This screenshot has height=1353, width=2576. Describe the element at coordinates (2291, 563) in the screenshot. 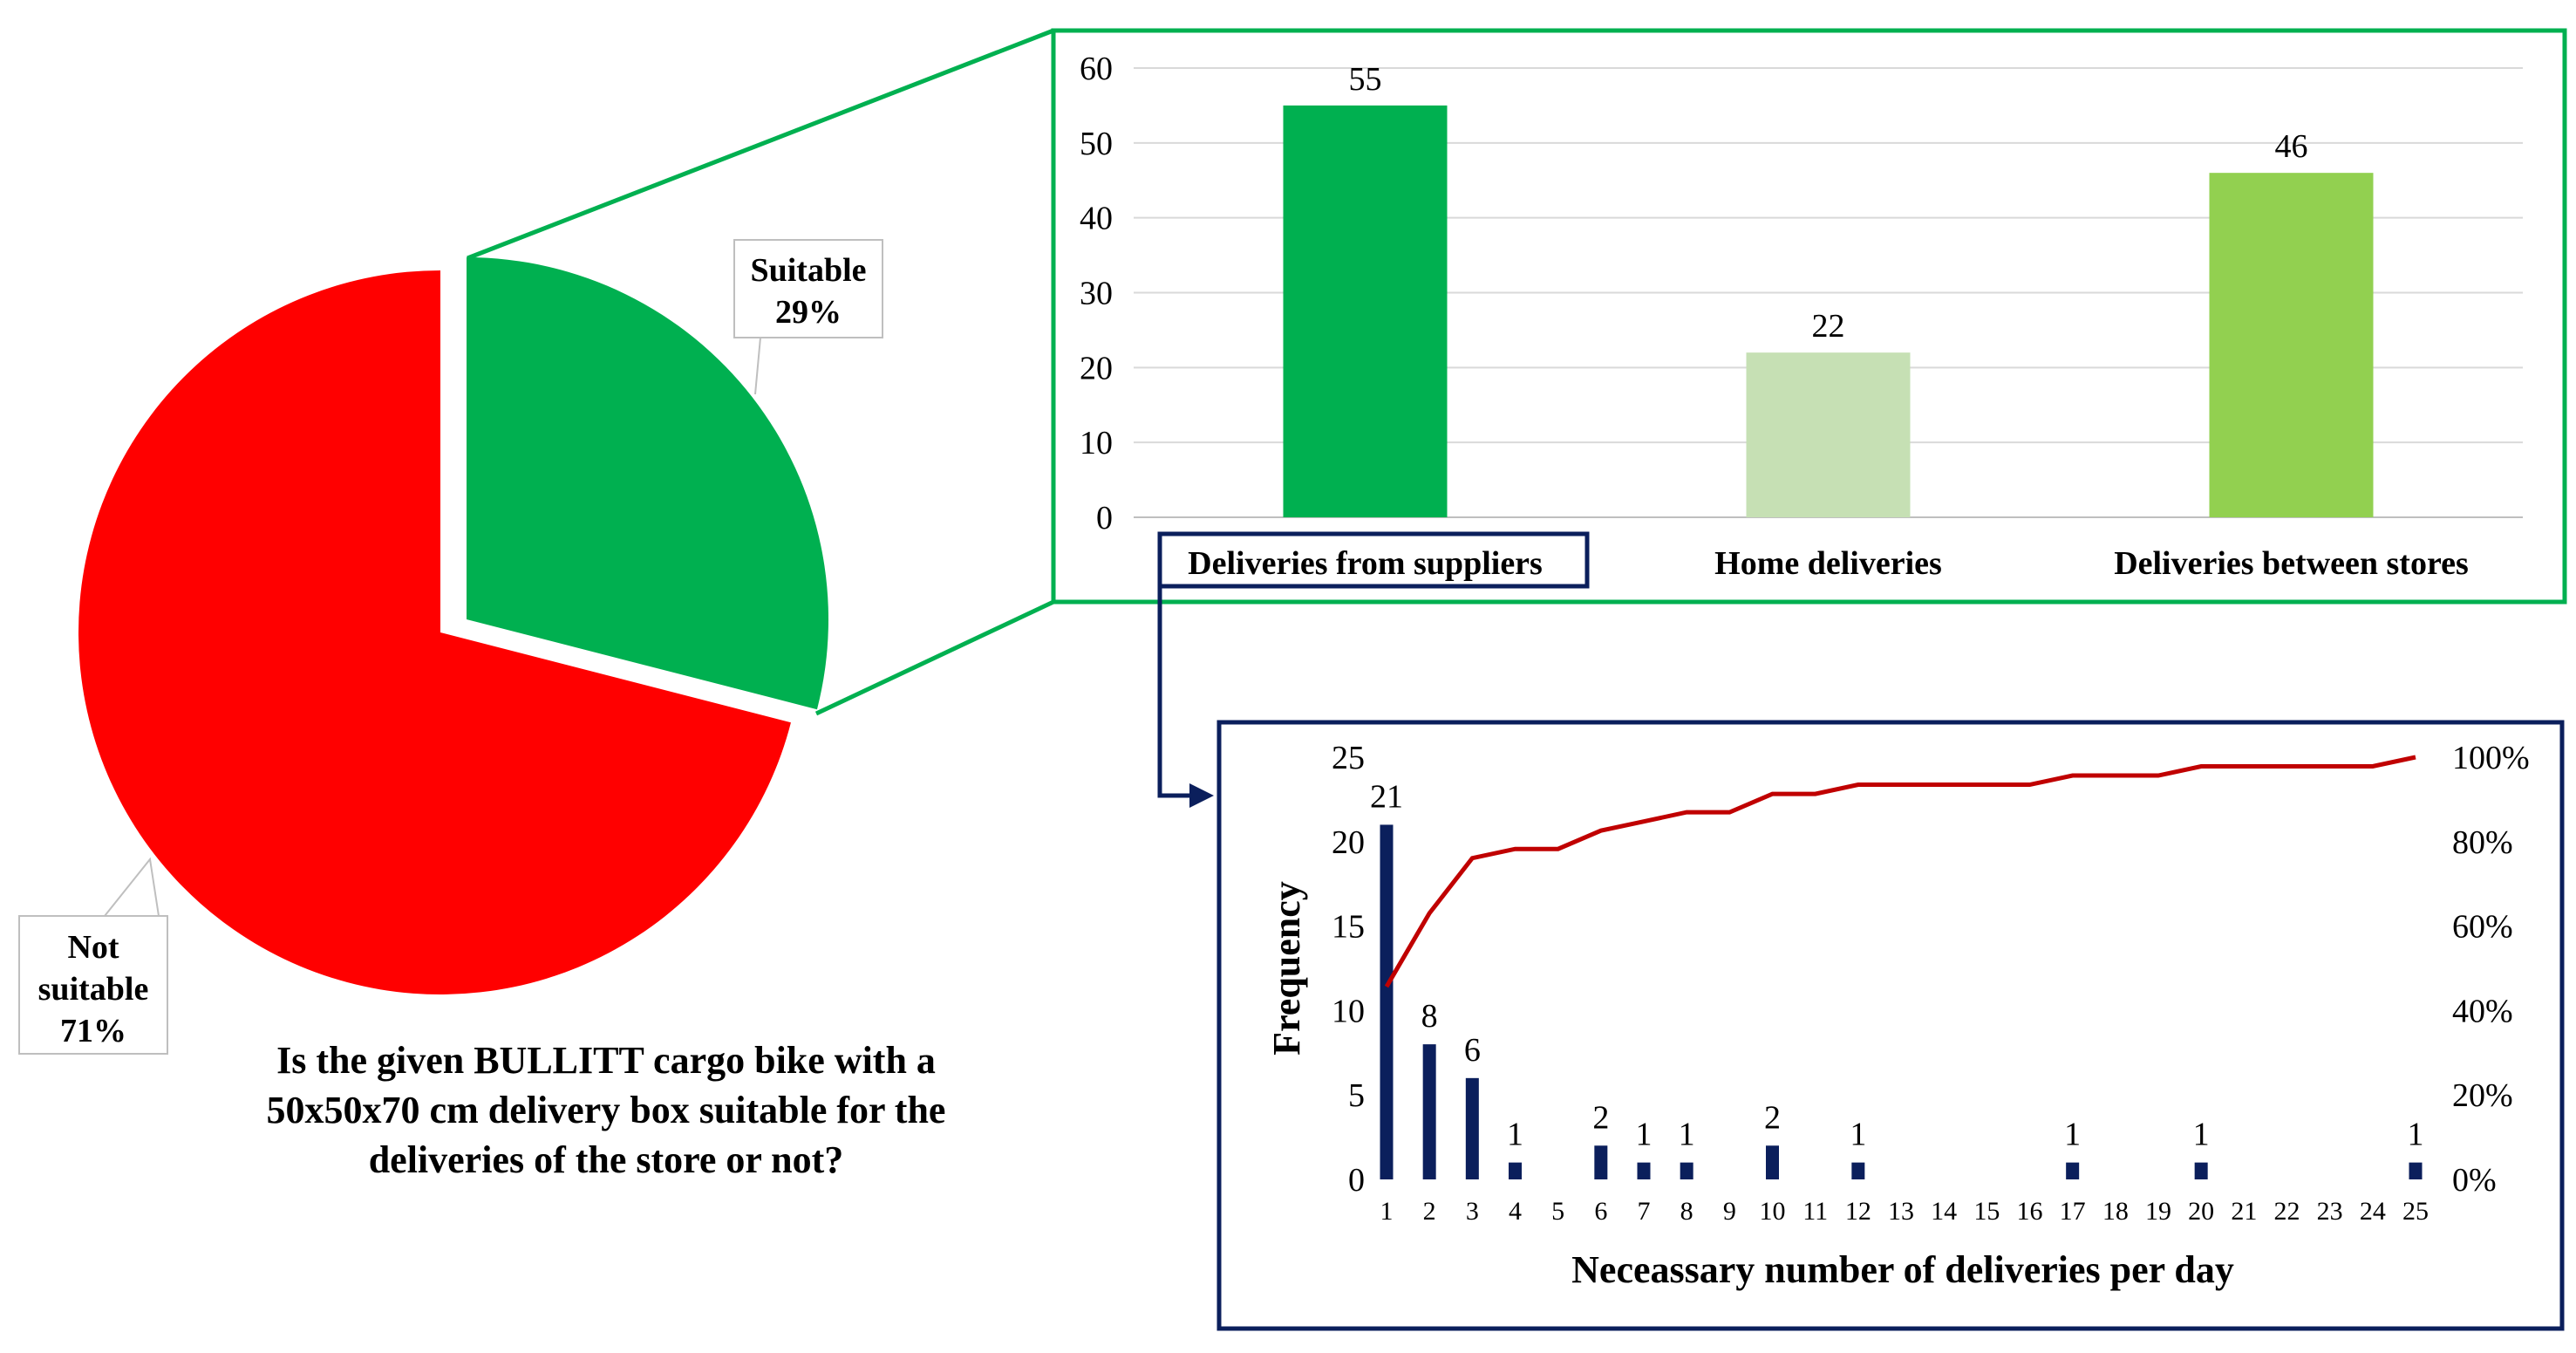

I see `category-label: Deliveries between stores` at that location.